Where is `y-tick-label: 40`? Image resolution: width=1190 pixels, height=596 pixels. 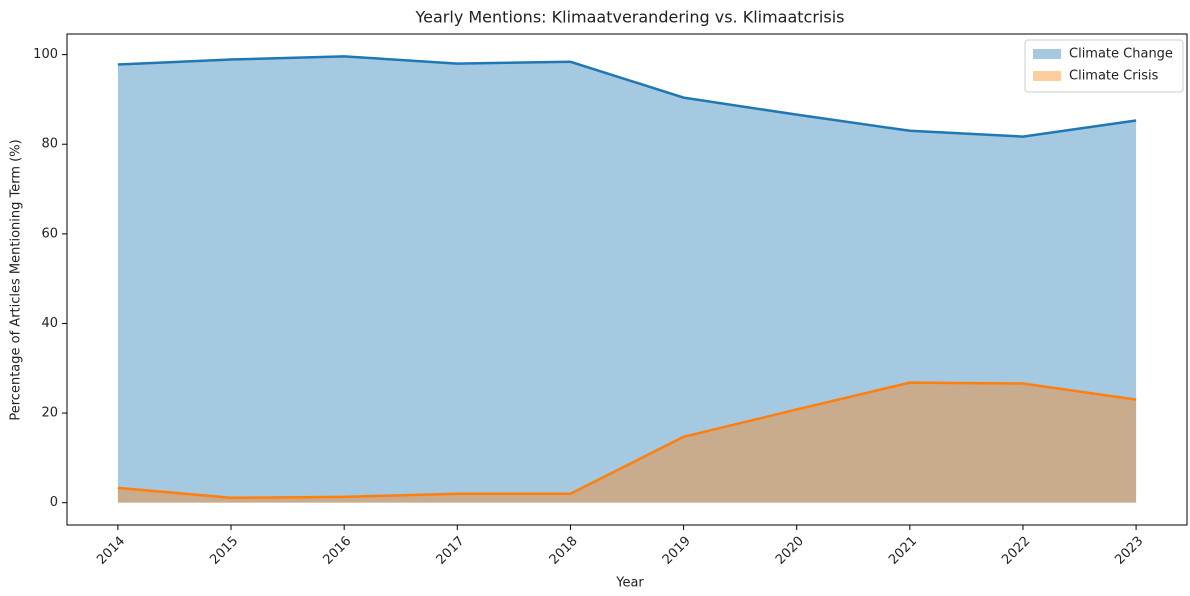 y-tick-label: 40 is located at coordinates (49, 323).